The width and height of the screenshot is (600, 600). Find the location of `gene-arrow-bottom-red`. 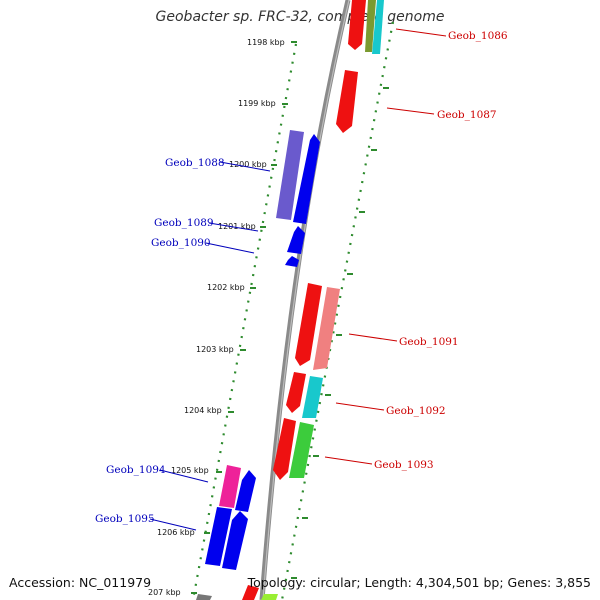

gene-arrow-bottom-red is located at coordinates (250, 592).